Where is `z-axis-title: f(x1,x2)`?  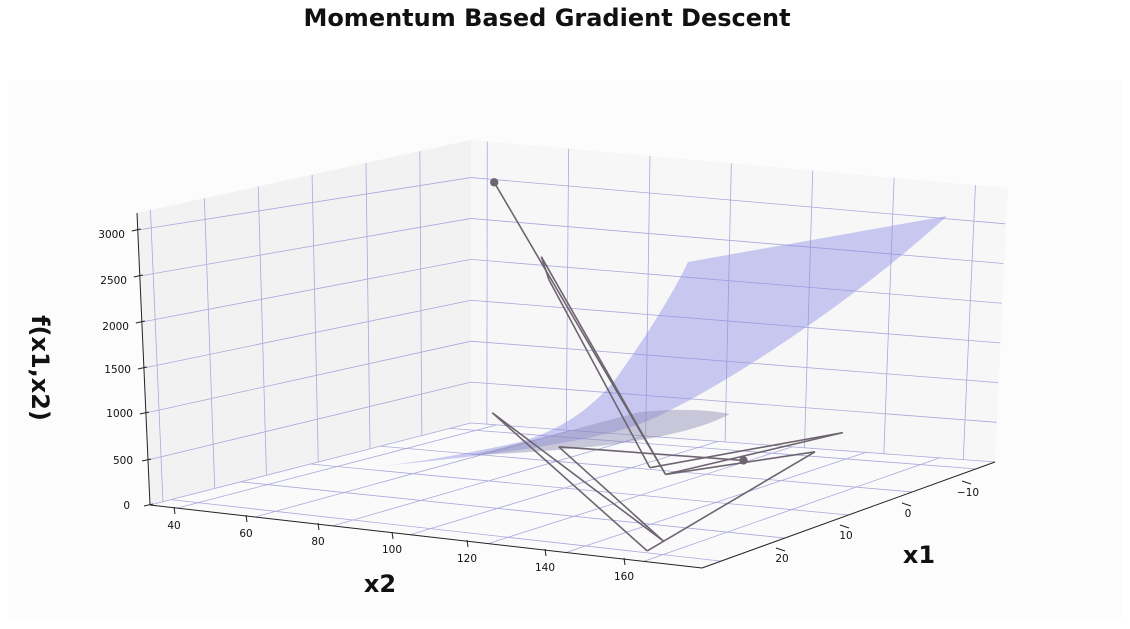 z-axis-title: f(x1,x2) is located at coordinates (40, 368).